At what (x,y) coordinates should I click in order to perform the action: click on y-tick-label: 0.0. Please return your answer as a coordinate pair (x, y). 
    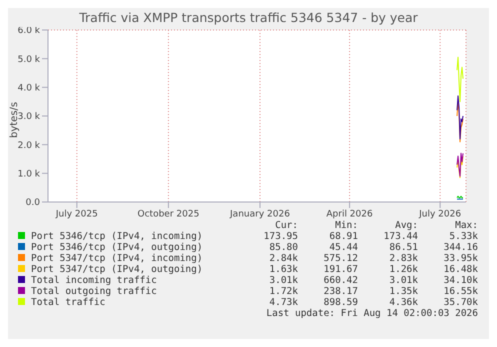
    Looking at the image, I should click on (33, 203).